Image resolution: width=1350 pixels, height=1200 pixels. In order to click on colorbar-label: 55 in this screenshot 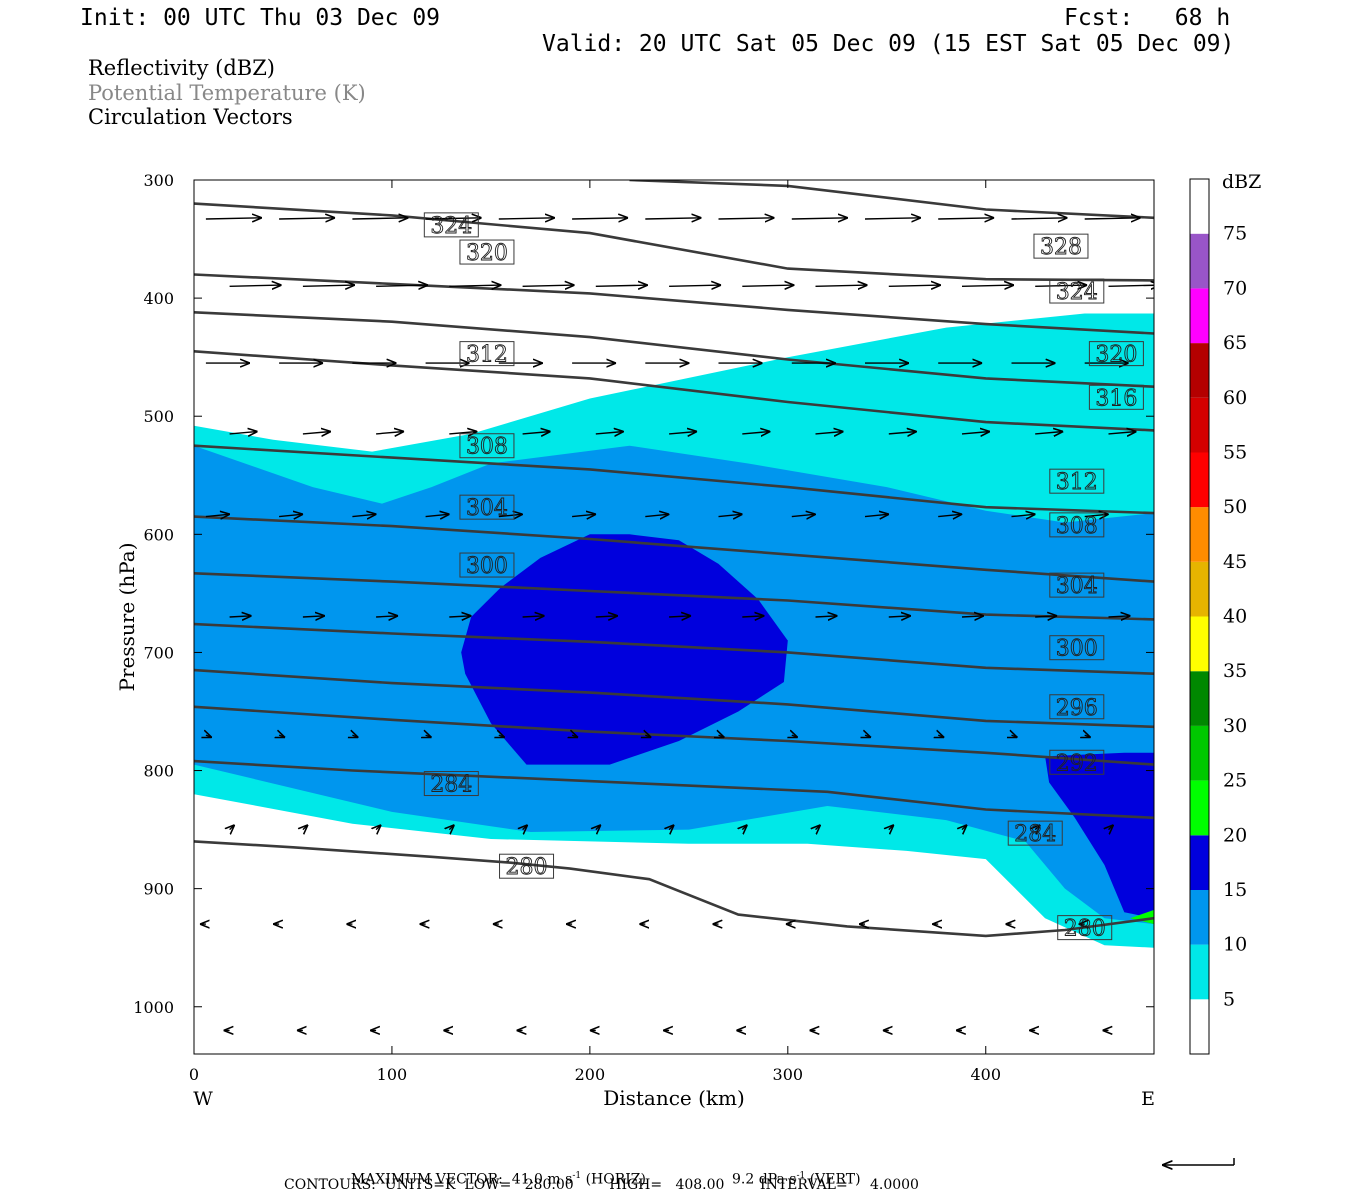, I will do `click(1235, 452)`.